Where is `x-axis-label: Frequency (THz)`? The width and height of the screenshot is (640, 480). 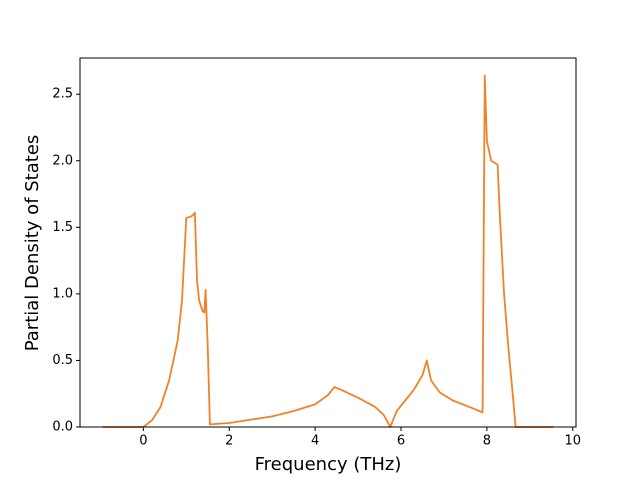 x-axis-label: Frequency (THz) is located at coordinates (328, 464).